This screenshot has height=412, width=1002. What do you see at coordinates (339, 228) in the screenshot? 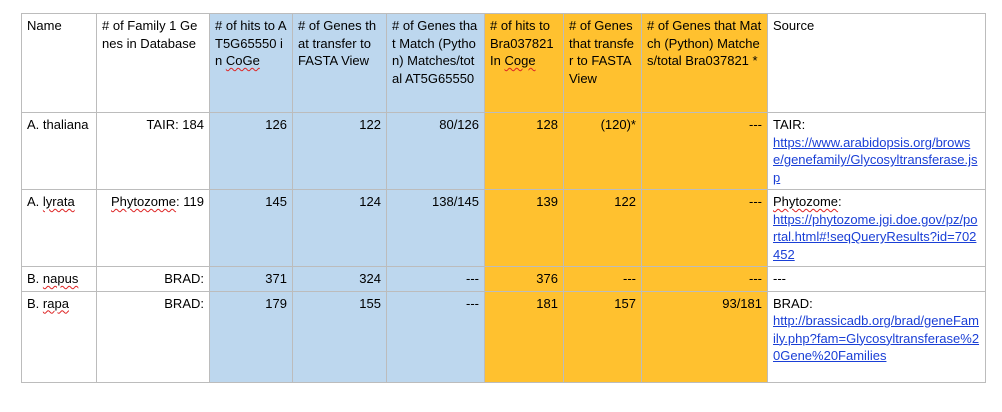
I see `cell-transfer-at: 124` at bounding box center [339, 228].